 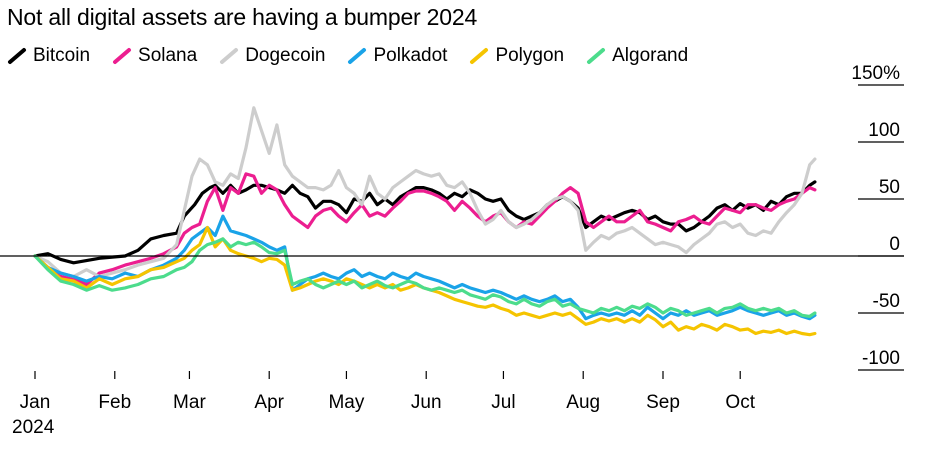 What do you see at coordinates (530, 55) in the screenshot?
I see `legend-label: Polygon` at bounding box center [530, 55].